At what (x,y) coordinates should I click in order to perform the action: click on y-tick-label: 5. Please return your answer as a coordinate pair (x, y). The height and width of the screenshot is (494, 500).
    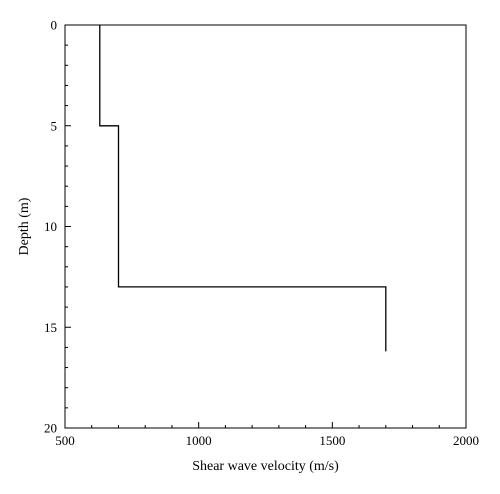
    Looking at the image, I should click on (54, 125).